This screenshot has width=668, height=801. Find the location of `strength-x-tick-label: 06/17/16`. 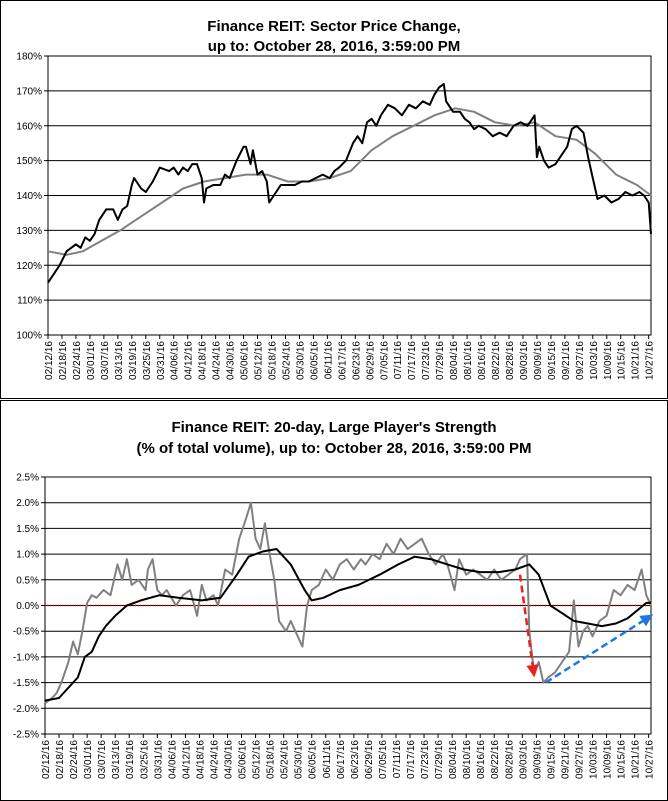

strength-x-tick-label: 06/17/16 is located at coordinates (341, 759).